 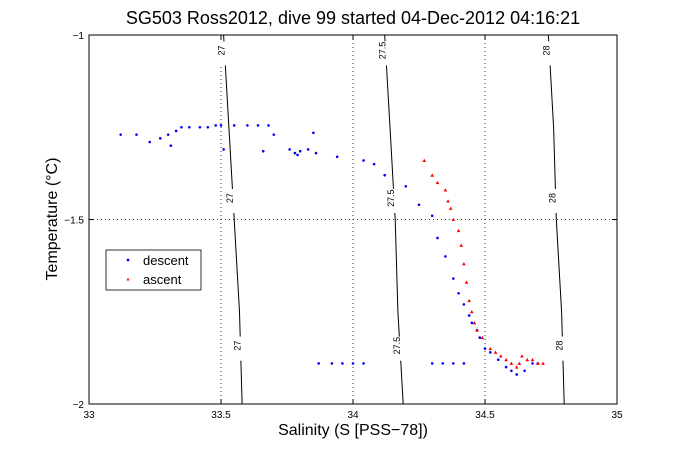 What do you see at coordinates (52, 219) in the screenshot?
I see `y-axis-label: Temperature (°C)` at bounding box center [52, 219].